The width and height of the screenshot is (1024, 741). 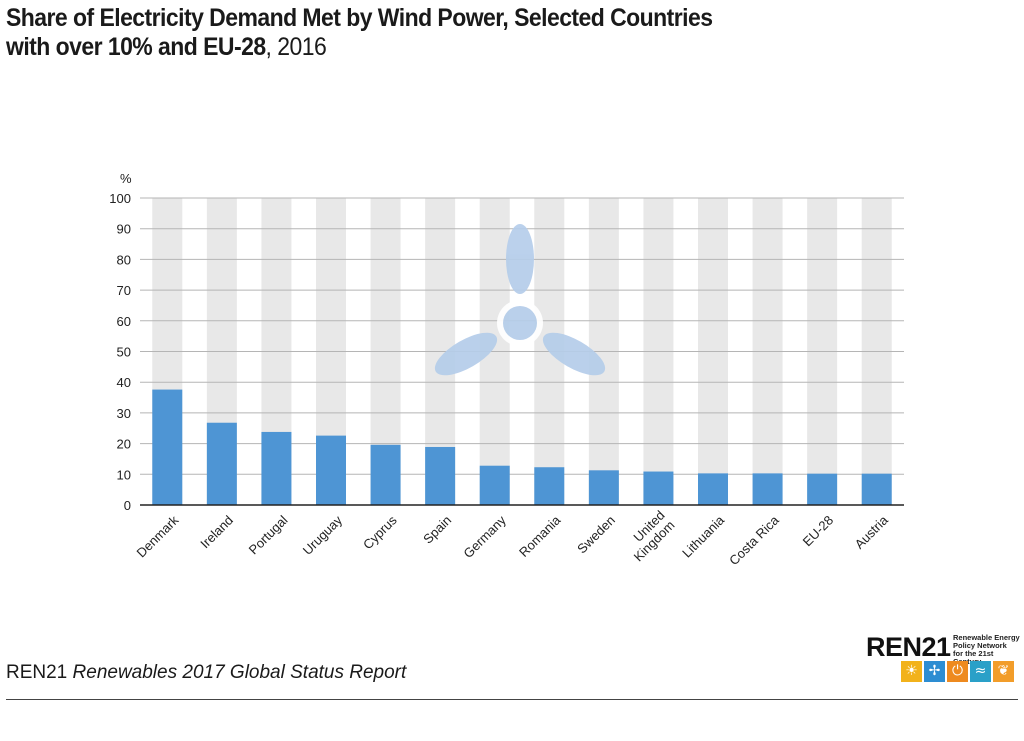 I want to click on footer-divider, so click(x=512, y=699).